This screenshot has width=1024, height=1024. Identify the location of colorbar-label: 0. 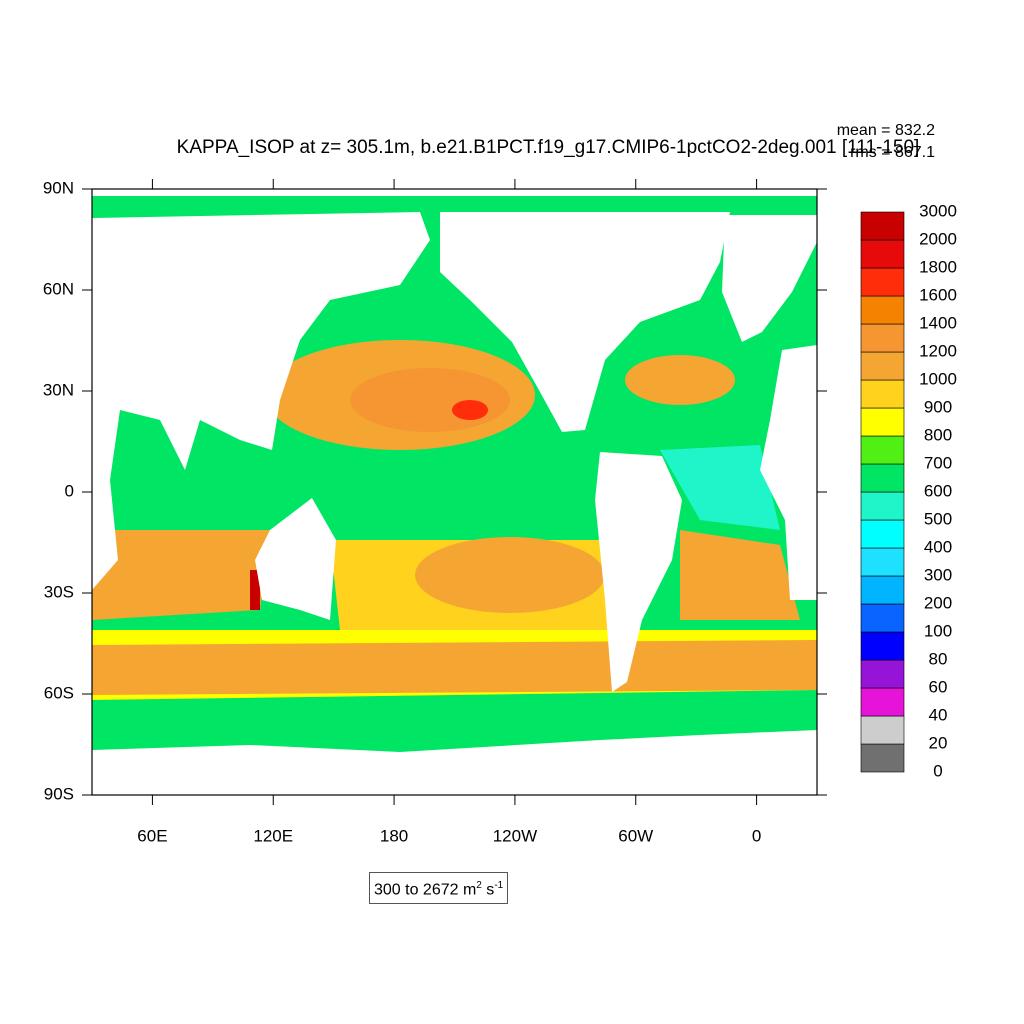
(937, 770).